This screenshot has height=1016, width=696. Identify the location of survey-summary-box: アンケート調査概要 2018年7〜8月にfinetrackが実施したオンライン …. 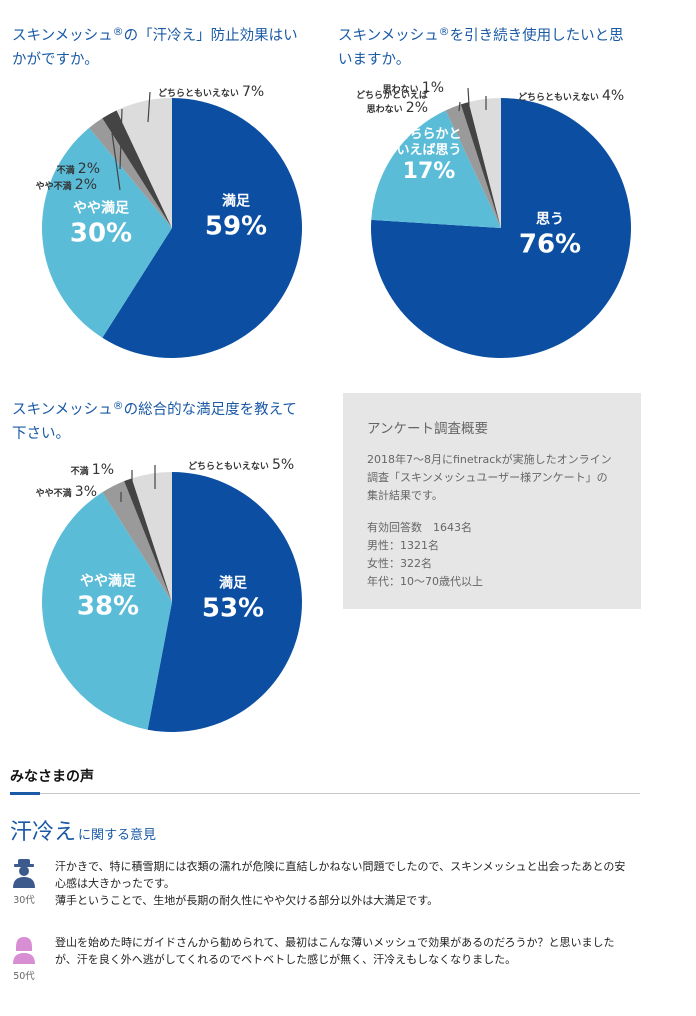
(492, 501).